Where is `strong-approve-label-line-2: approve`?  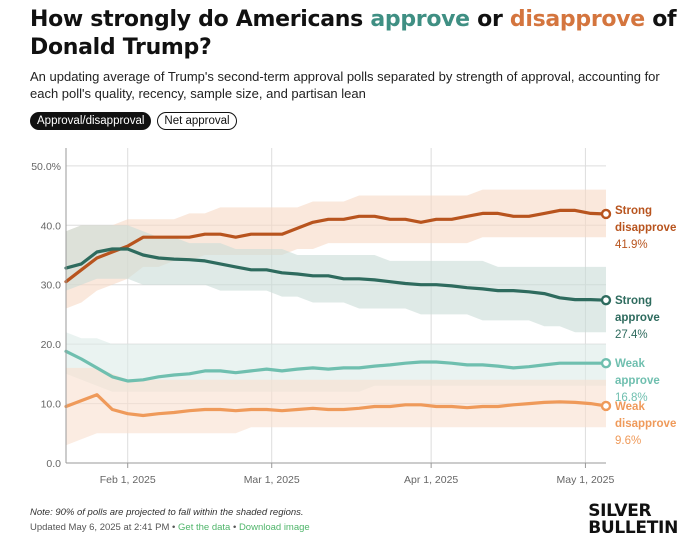 strong-approve-label-line-2: approve is located at coordinates (637, 318).